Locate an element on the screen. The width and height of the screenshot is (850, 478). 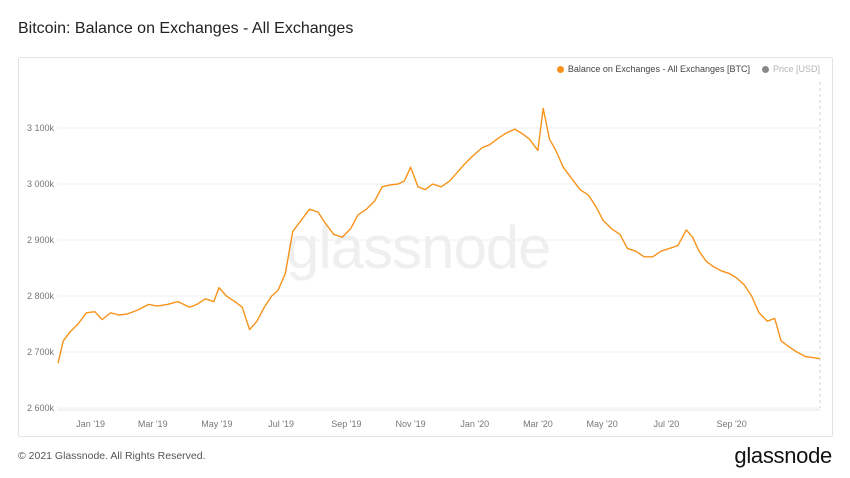
x-tick-label: Nov '19 is located at coordinates (410, 424).